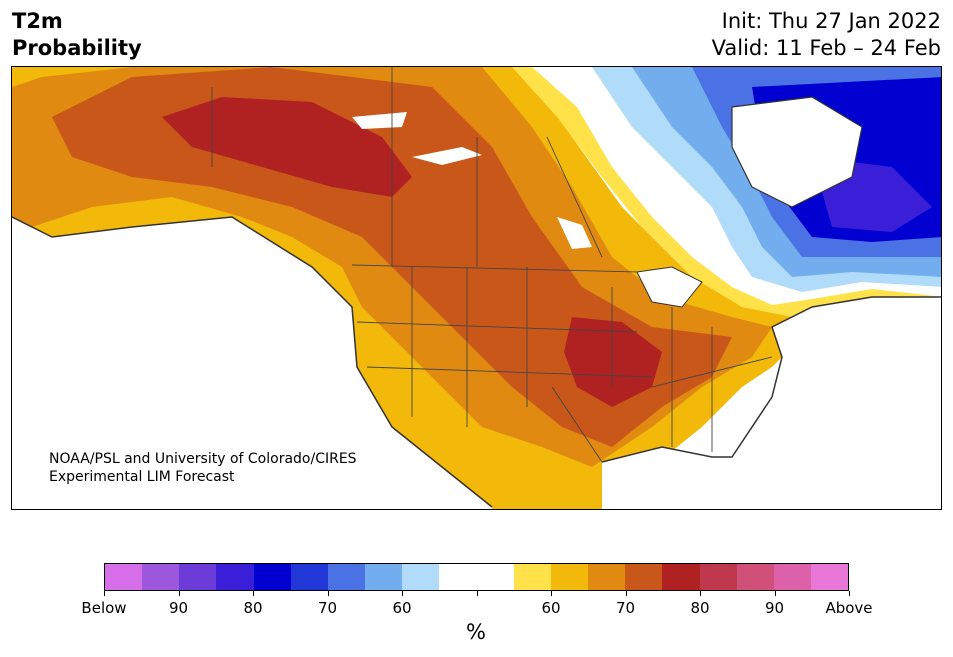  What do you see at coordinates (142, 477) in the screenshot?
I see `credit-line-2: Experimental LIM Forecast` at bounding box center [142, 477].